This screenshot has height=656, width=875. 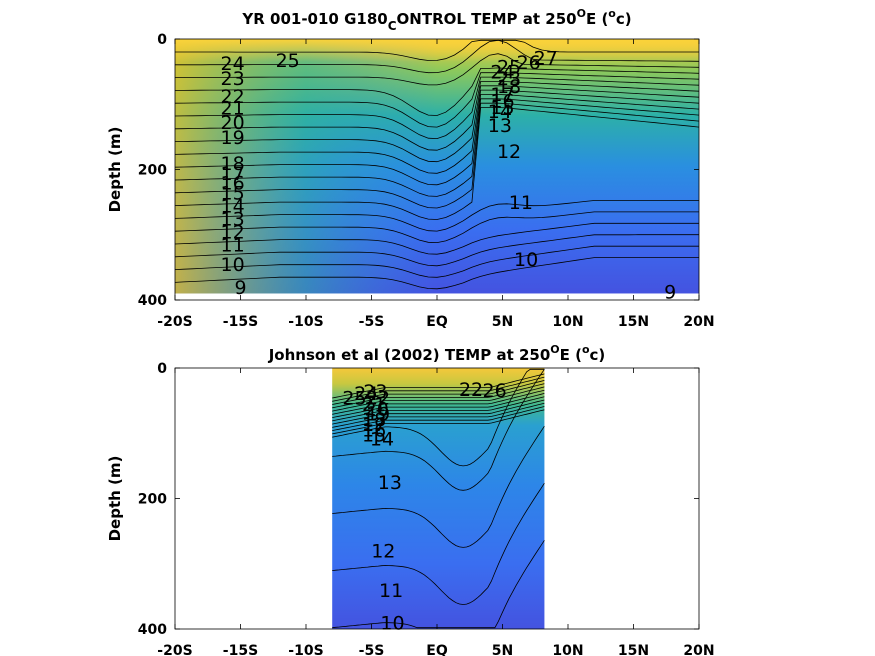 What do you see at coordinates (698, 649) in the screenshot?
I see `p2-x-tick-label-8: 20N` at bounding box center [698, 649].